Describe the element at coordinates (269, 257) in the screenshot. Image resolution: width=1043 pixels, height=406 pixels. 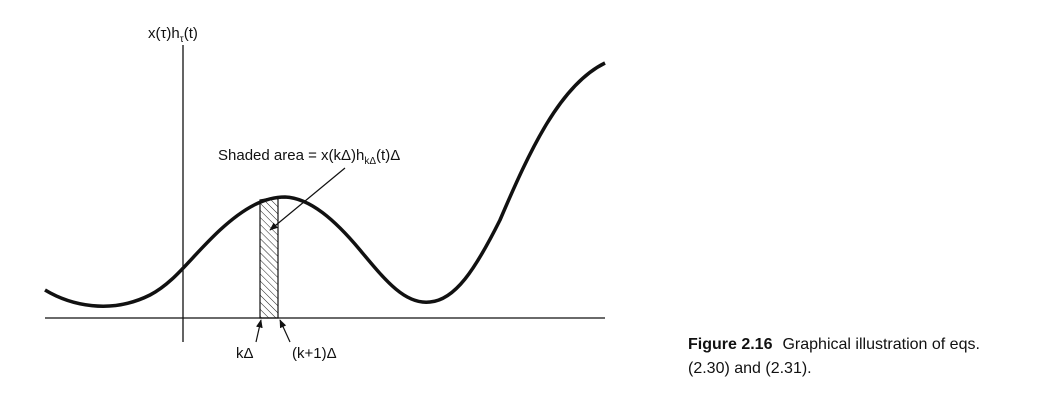
I see `shaded-area` at that location.